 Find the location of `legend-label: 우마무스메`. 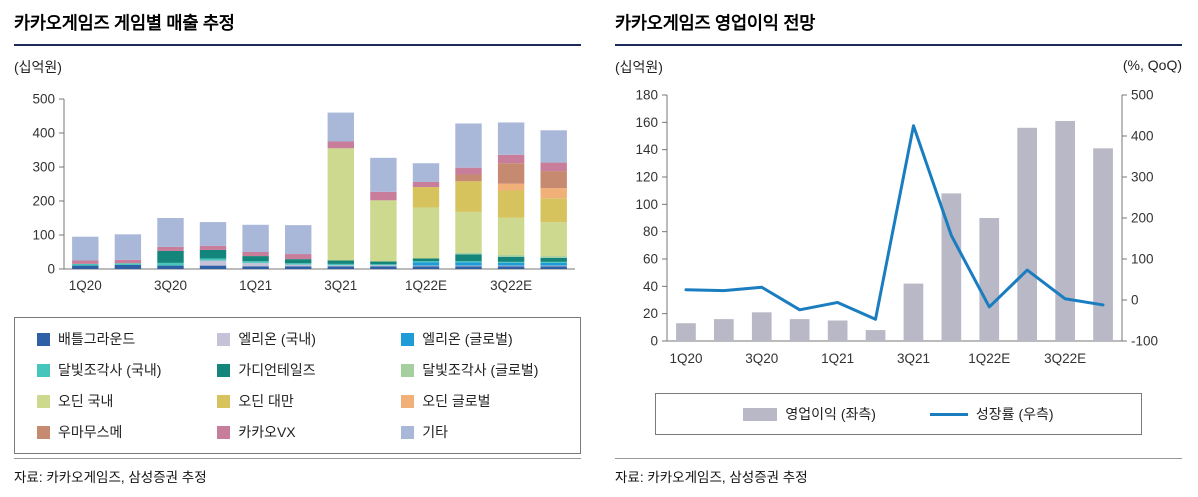

legend-label: 우마무스메 is located at coordinates (90, 432).